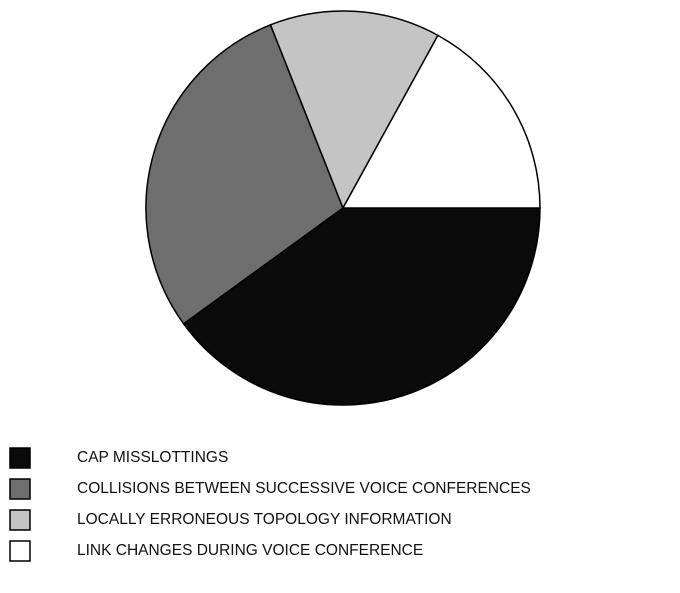  Describe the element at coordinates (152, 457) in the screenshot. I see `legend-label: CAP MISSLOTTINGS` at that location.